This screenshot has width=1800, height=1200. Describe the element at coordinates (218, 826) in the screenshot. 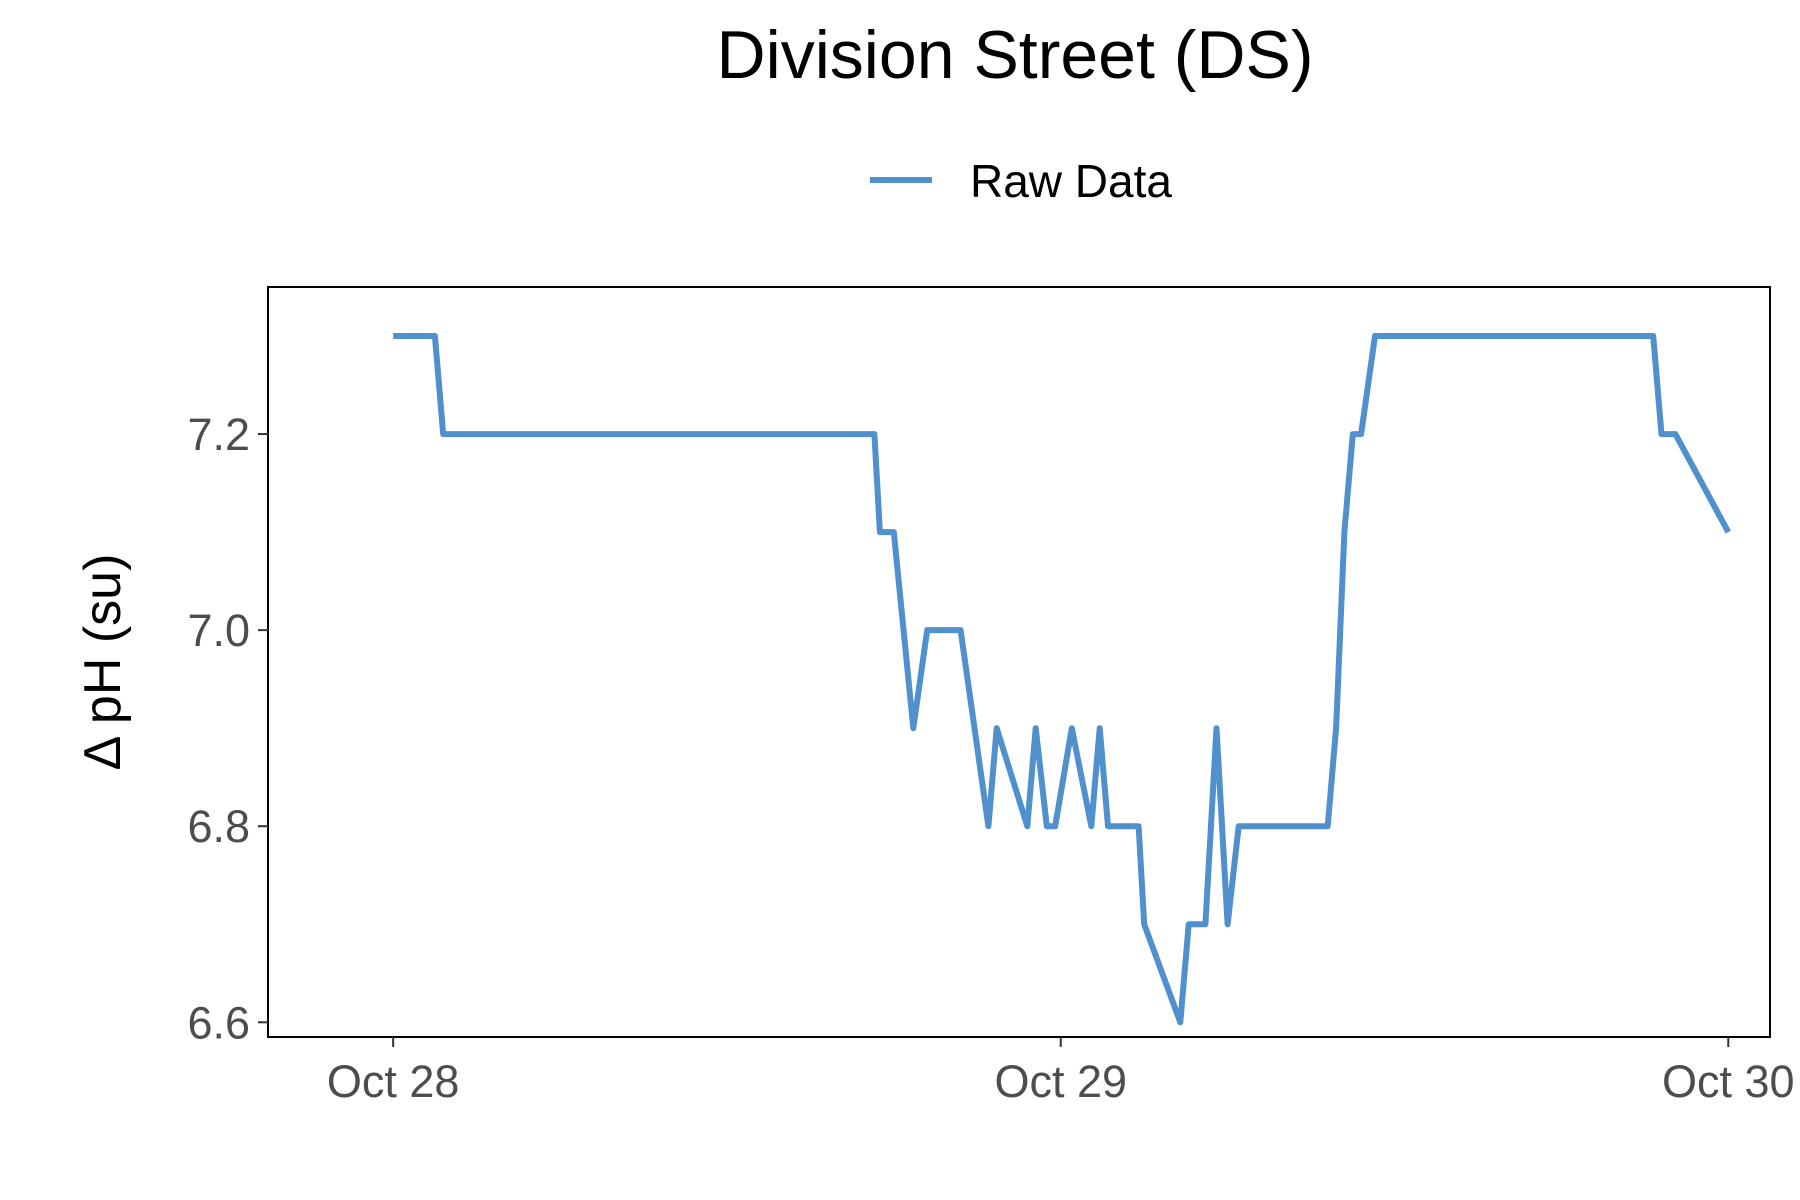

I see `y-tick-label: 6.8` at that location.